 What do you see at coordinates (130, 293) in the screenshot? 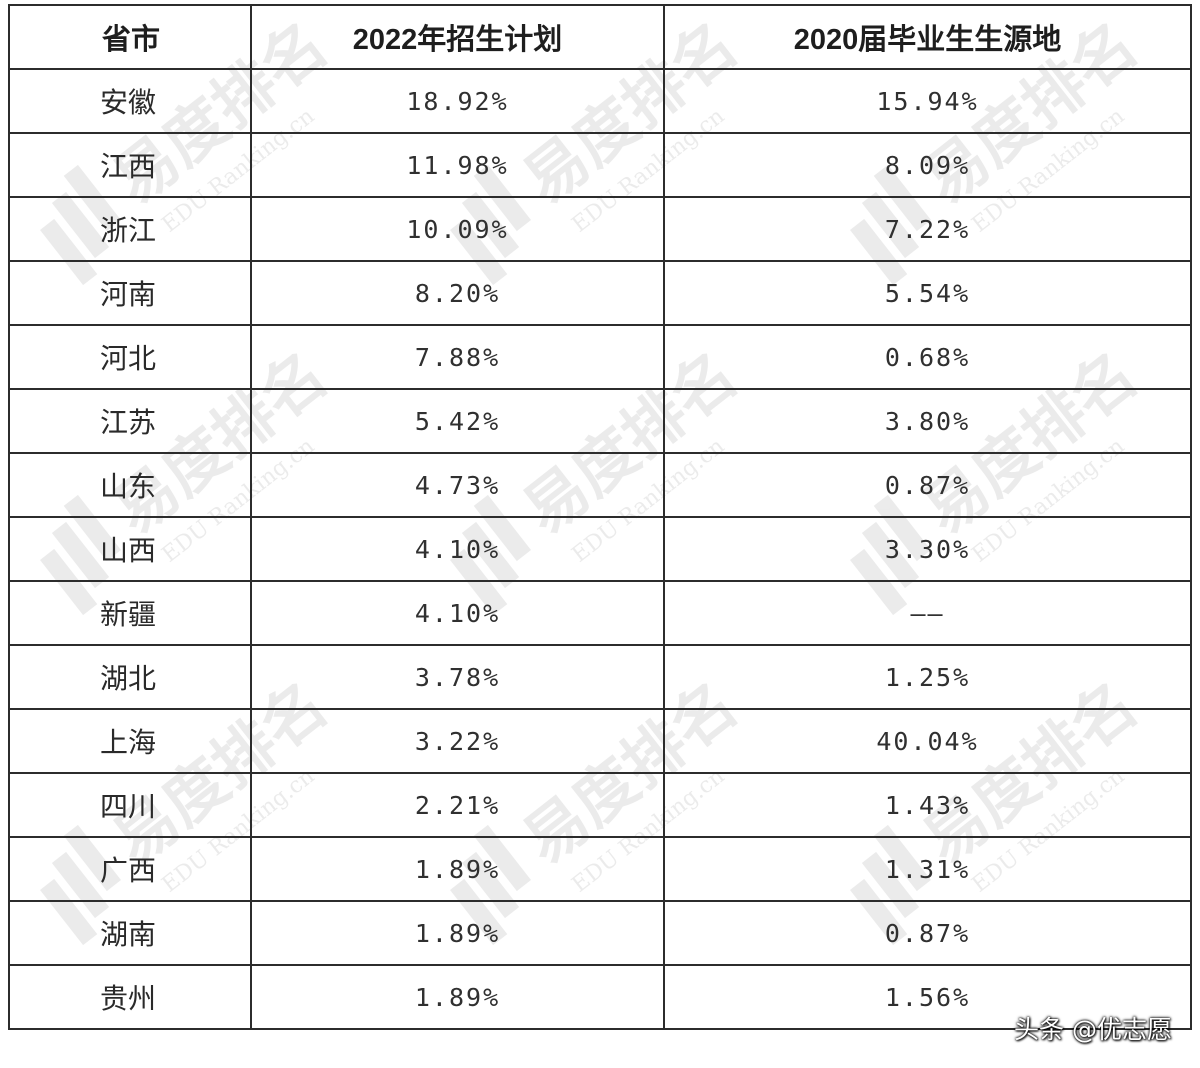
I see `province-cell: 河南` at bounding box center [130, 293].